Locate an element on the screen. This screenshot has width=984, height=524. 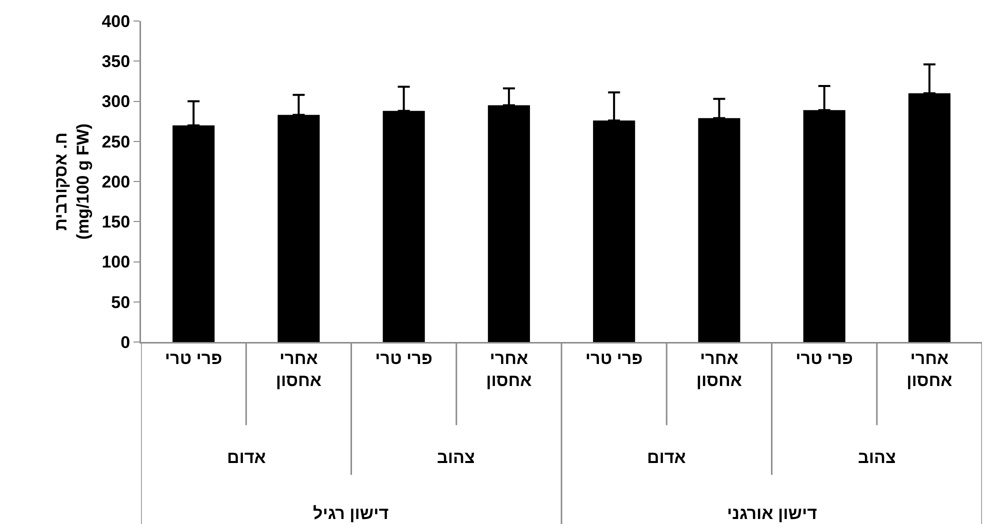
y-tick-label: 100 is located at coordinates (116, 262).